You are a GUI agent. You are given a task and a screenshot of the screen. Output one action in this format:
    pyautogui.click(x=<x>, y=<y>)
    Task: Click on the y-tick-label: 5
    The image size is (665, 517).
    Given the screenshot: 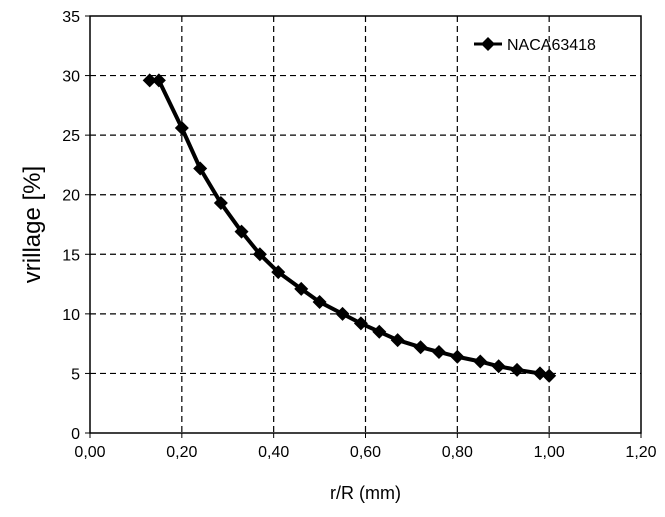 What is the action you would take?
    pyautogui.click(x=75, y=374)
    